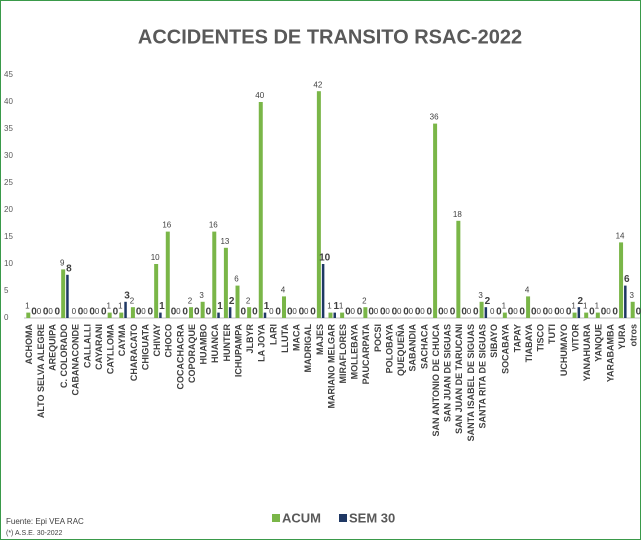  What do you see at coordinates (471, 382) in the screenshot?
I see `x-tick-label: SANTA ISABEL DE SIGUAS` at bounding box center [471, 382].